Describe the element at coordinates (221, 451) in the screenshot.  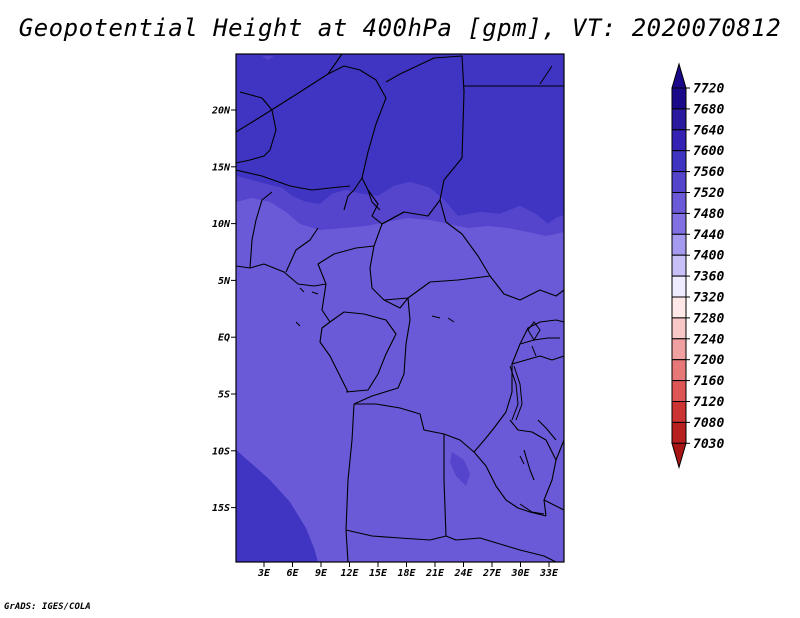
I see `lat-tick-label: 10S` at that location.